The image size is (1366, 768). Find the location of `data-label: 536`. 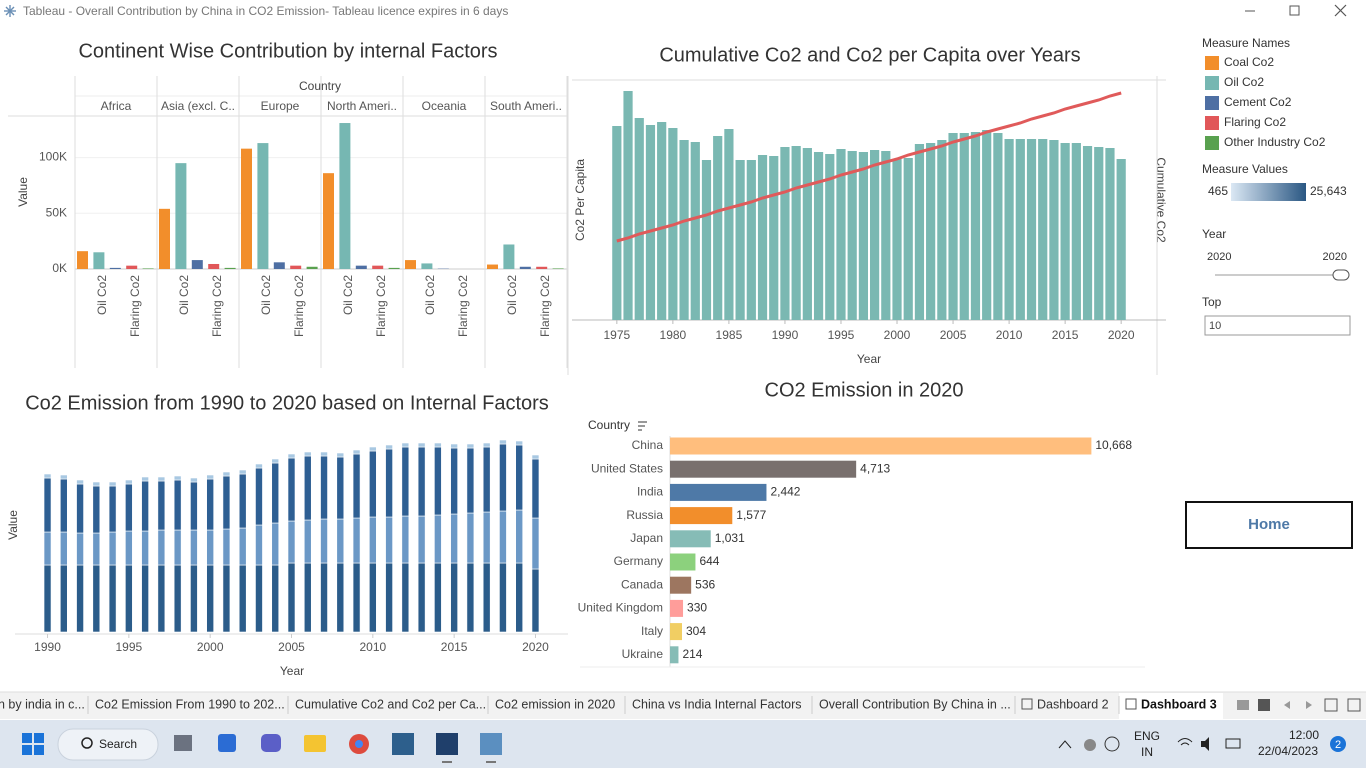

data-label: 536 is located at coordinates (705, 584).